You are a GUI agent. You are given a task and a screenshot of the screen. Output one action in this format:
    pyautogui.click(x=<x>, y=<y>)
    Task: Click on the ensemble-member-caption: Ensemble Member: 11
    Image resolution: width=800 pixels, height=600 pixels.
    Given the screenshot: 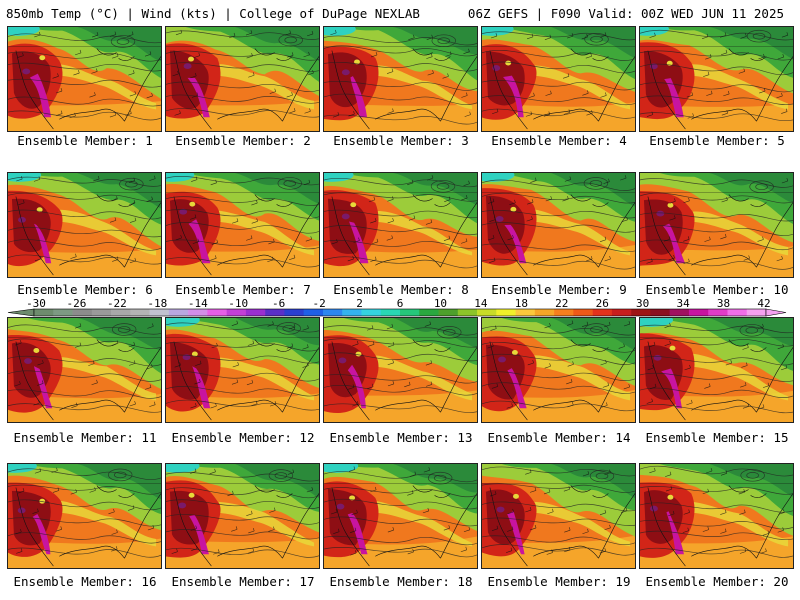 What is the action you would take?
    pyautogui.click(x=85, y=437)
    